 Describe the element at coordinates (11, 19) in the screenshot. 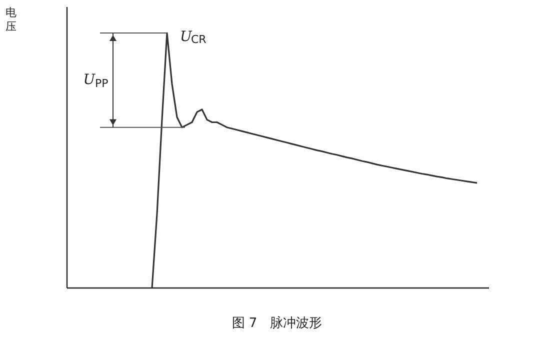

I see `y-axis-title: 电压` at that location.